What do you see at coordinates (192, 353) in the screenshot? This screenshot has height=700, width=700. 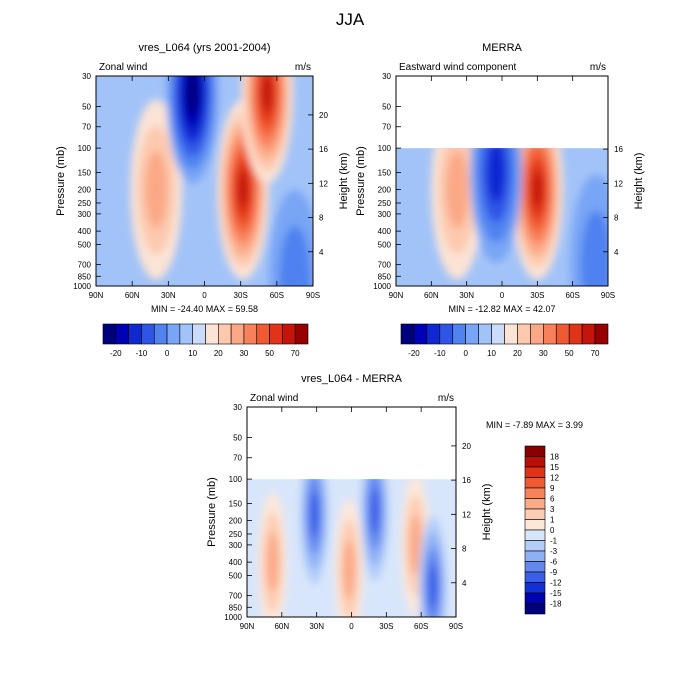 I see `colorbar-label: 10` at bounding box center [192, 353].